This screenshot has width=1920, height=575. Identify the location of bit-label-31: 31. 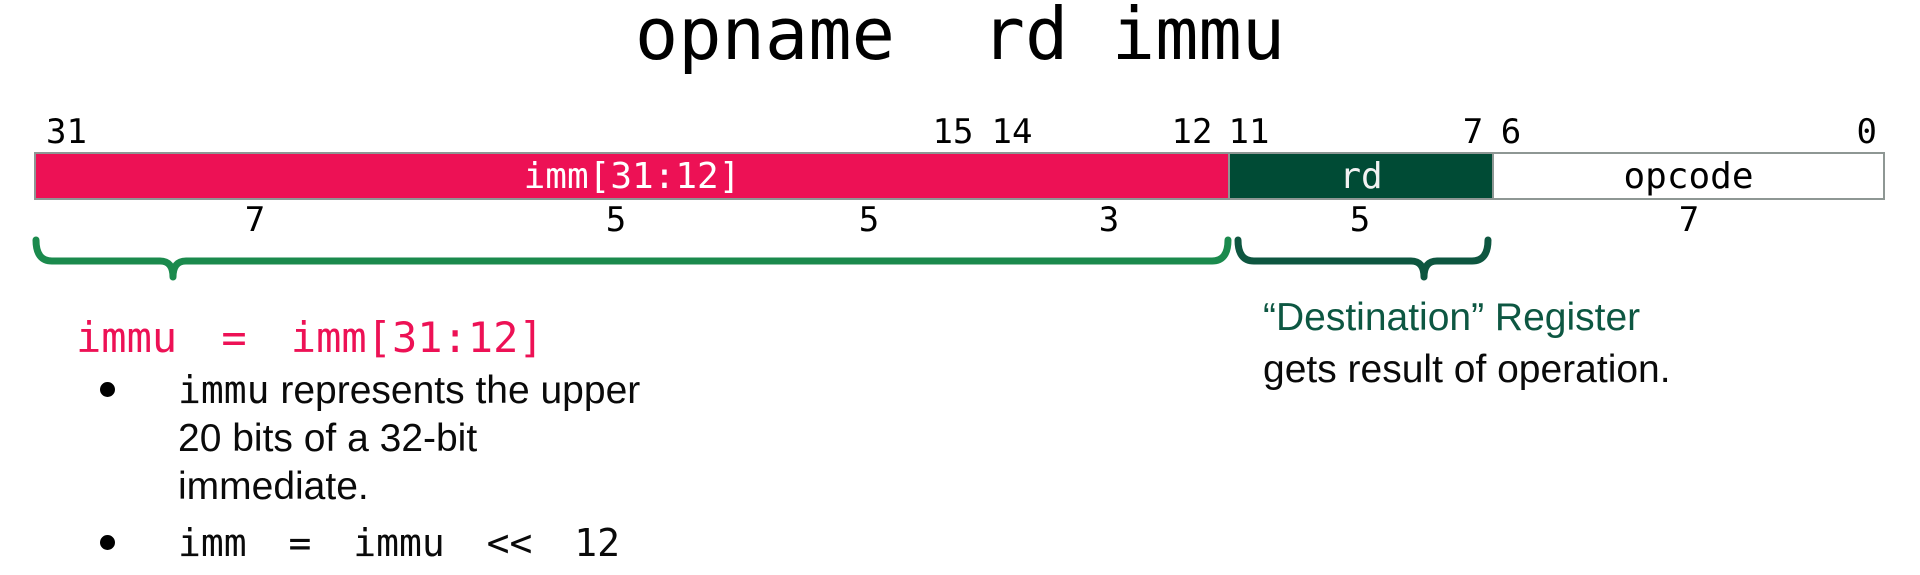
(66, 132).